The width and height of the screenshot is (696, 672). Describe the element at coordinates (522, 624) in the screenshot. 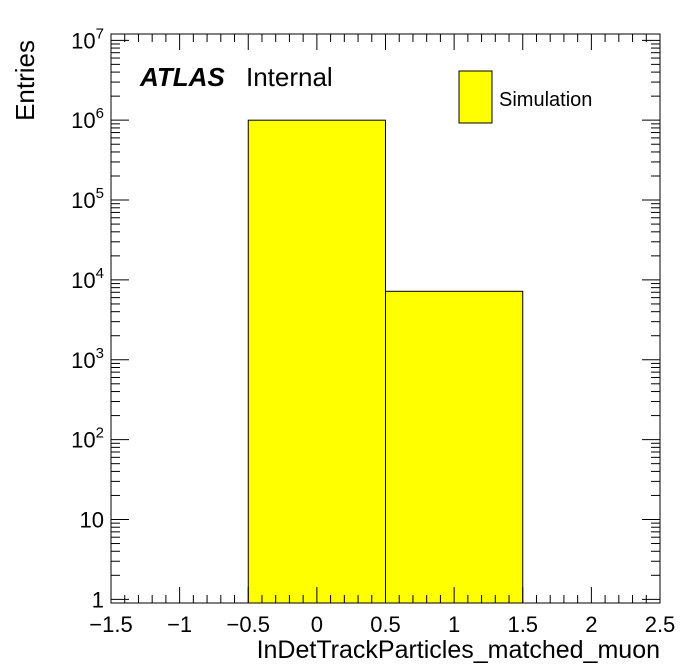

I see `x-tick-label: 1.5` at that location.